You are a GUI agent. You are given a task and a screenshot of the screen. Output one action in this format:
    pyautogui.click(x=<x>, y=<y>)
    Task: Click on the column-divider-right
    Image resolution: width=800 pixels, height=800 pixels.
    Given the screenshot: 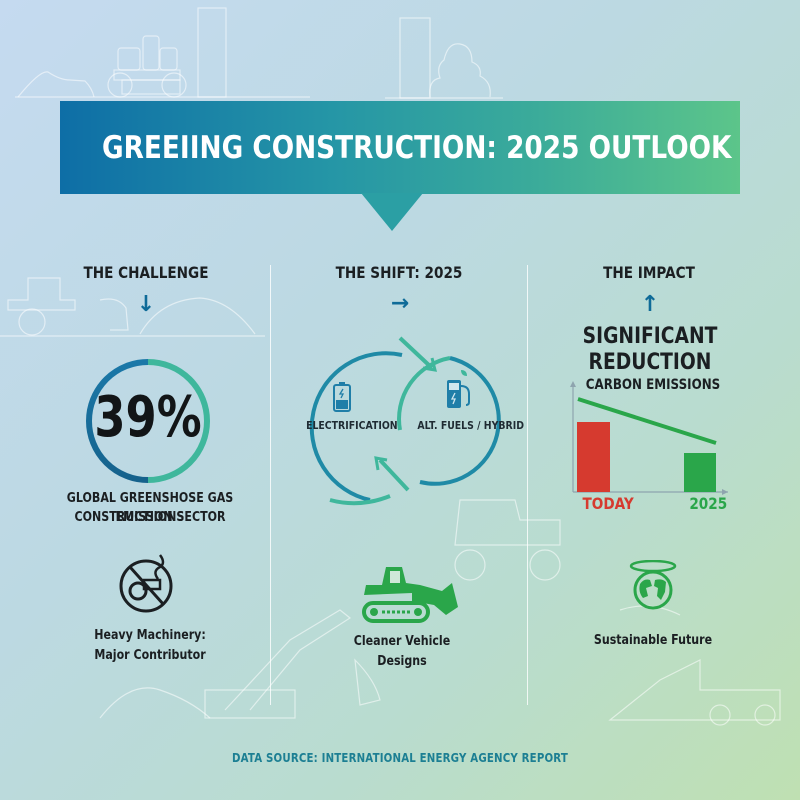 What is the action you would take?
    pyautogui.click(x=527, y=485)
    